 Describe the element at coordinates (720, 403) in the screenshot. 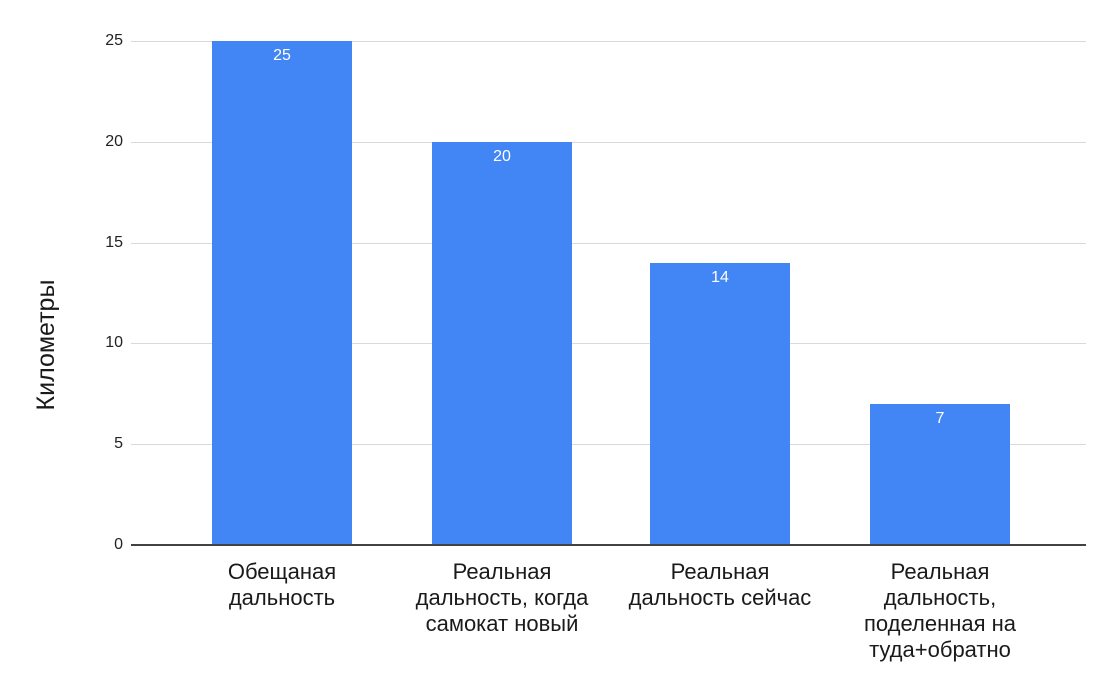

I see `bar: 14` at that location.